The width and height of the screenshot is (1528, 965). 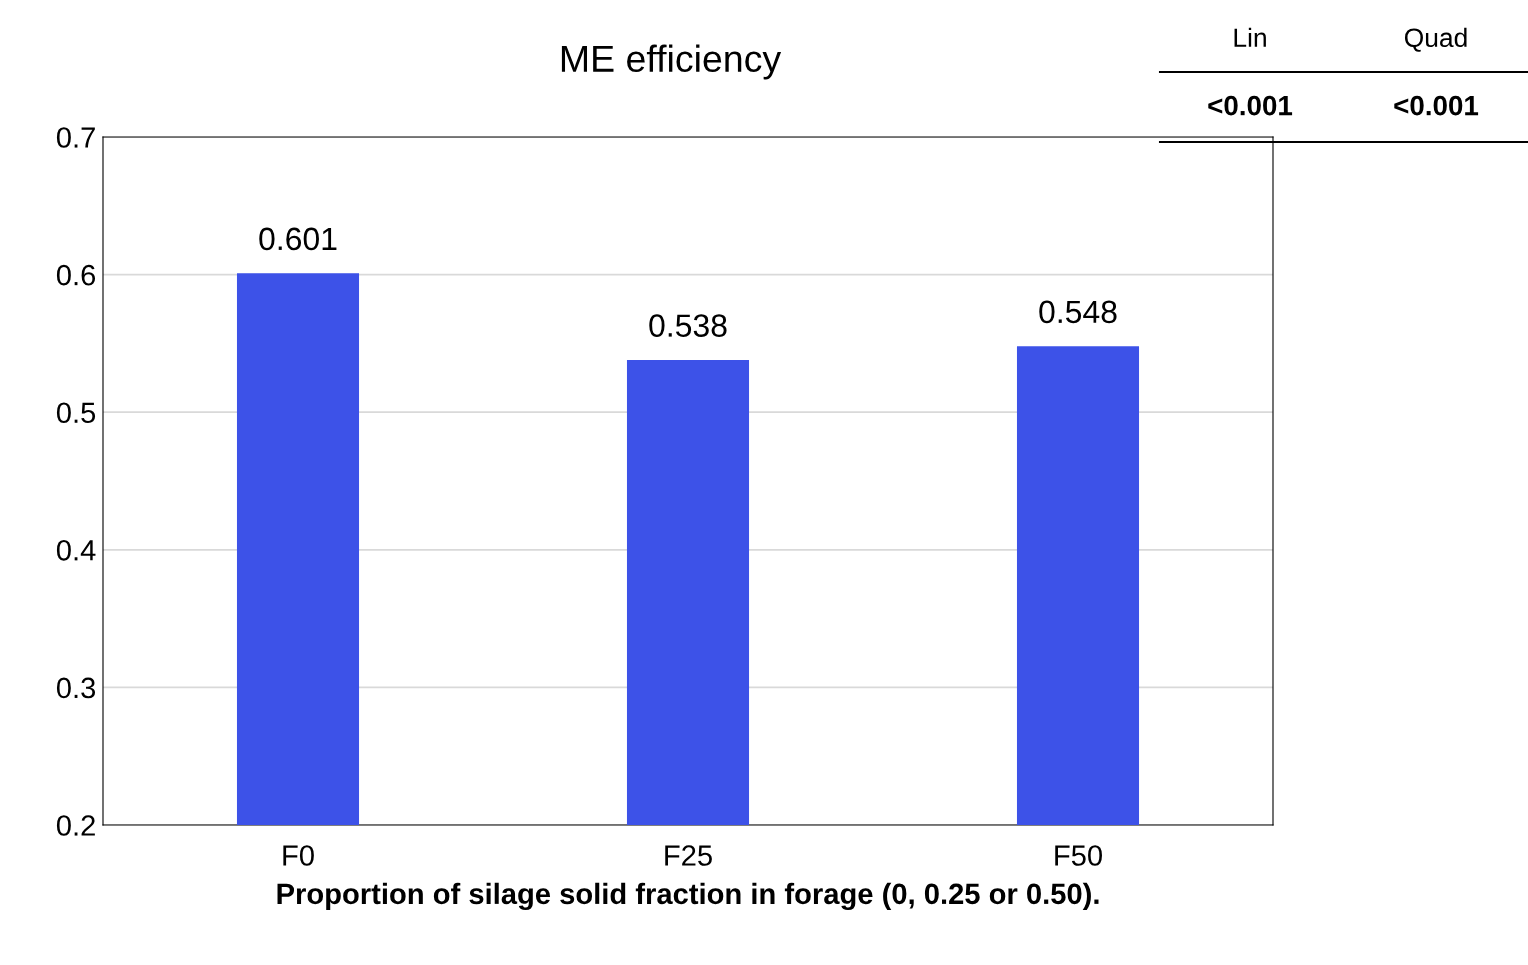 I want to click on data-label: 0.601, so click(x=298, y=239).